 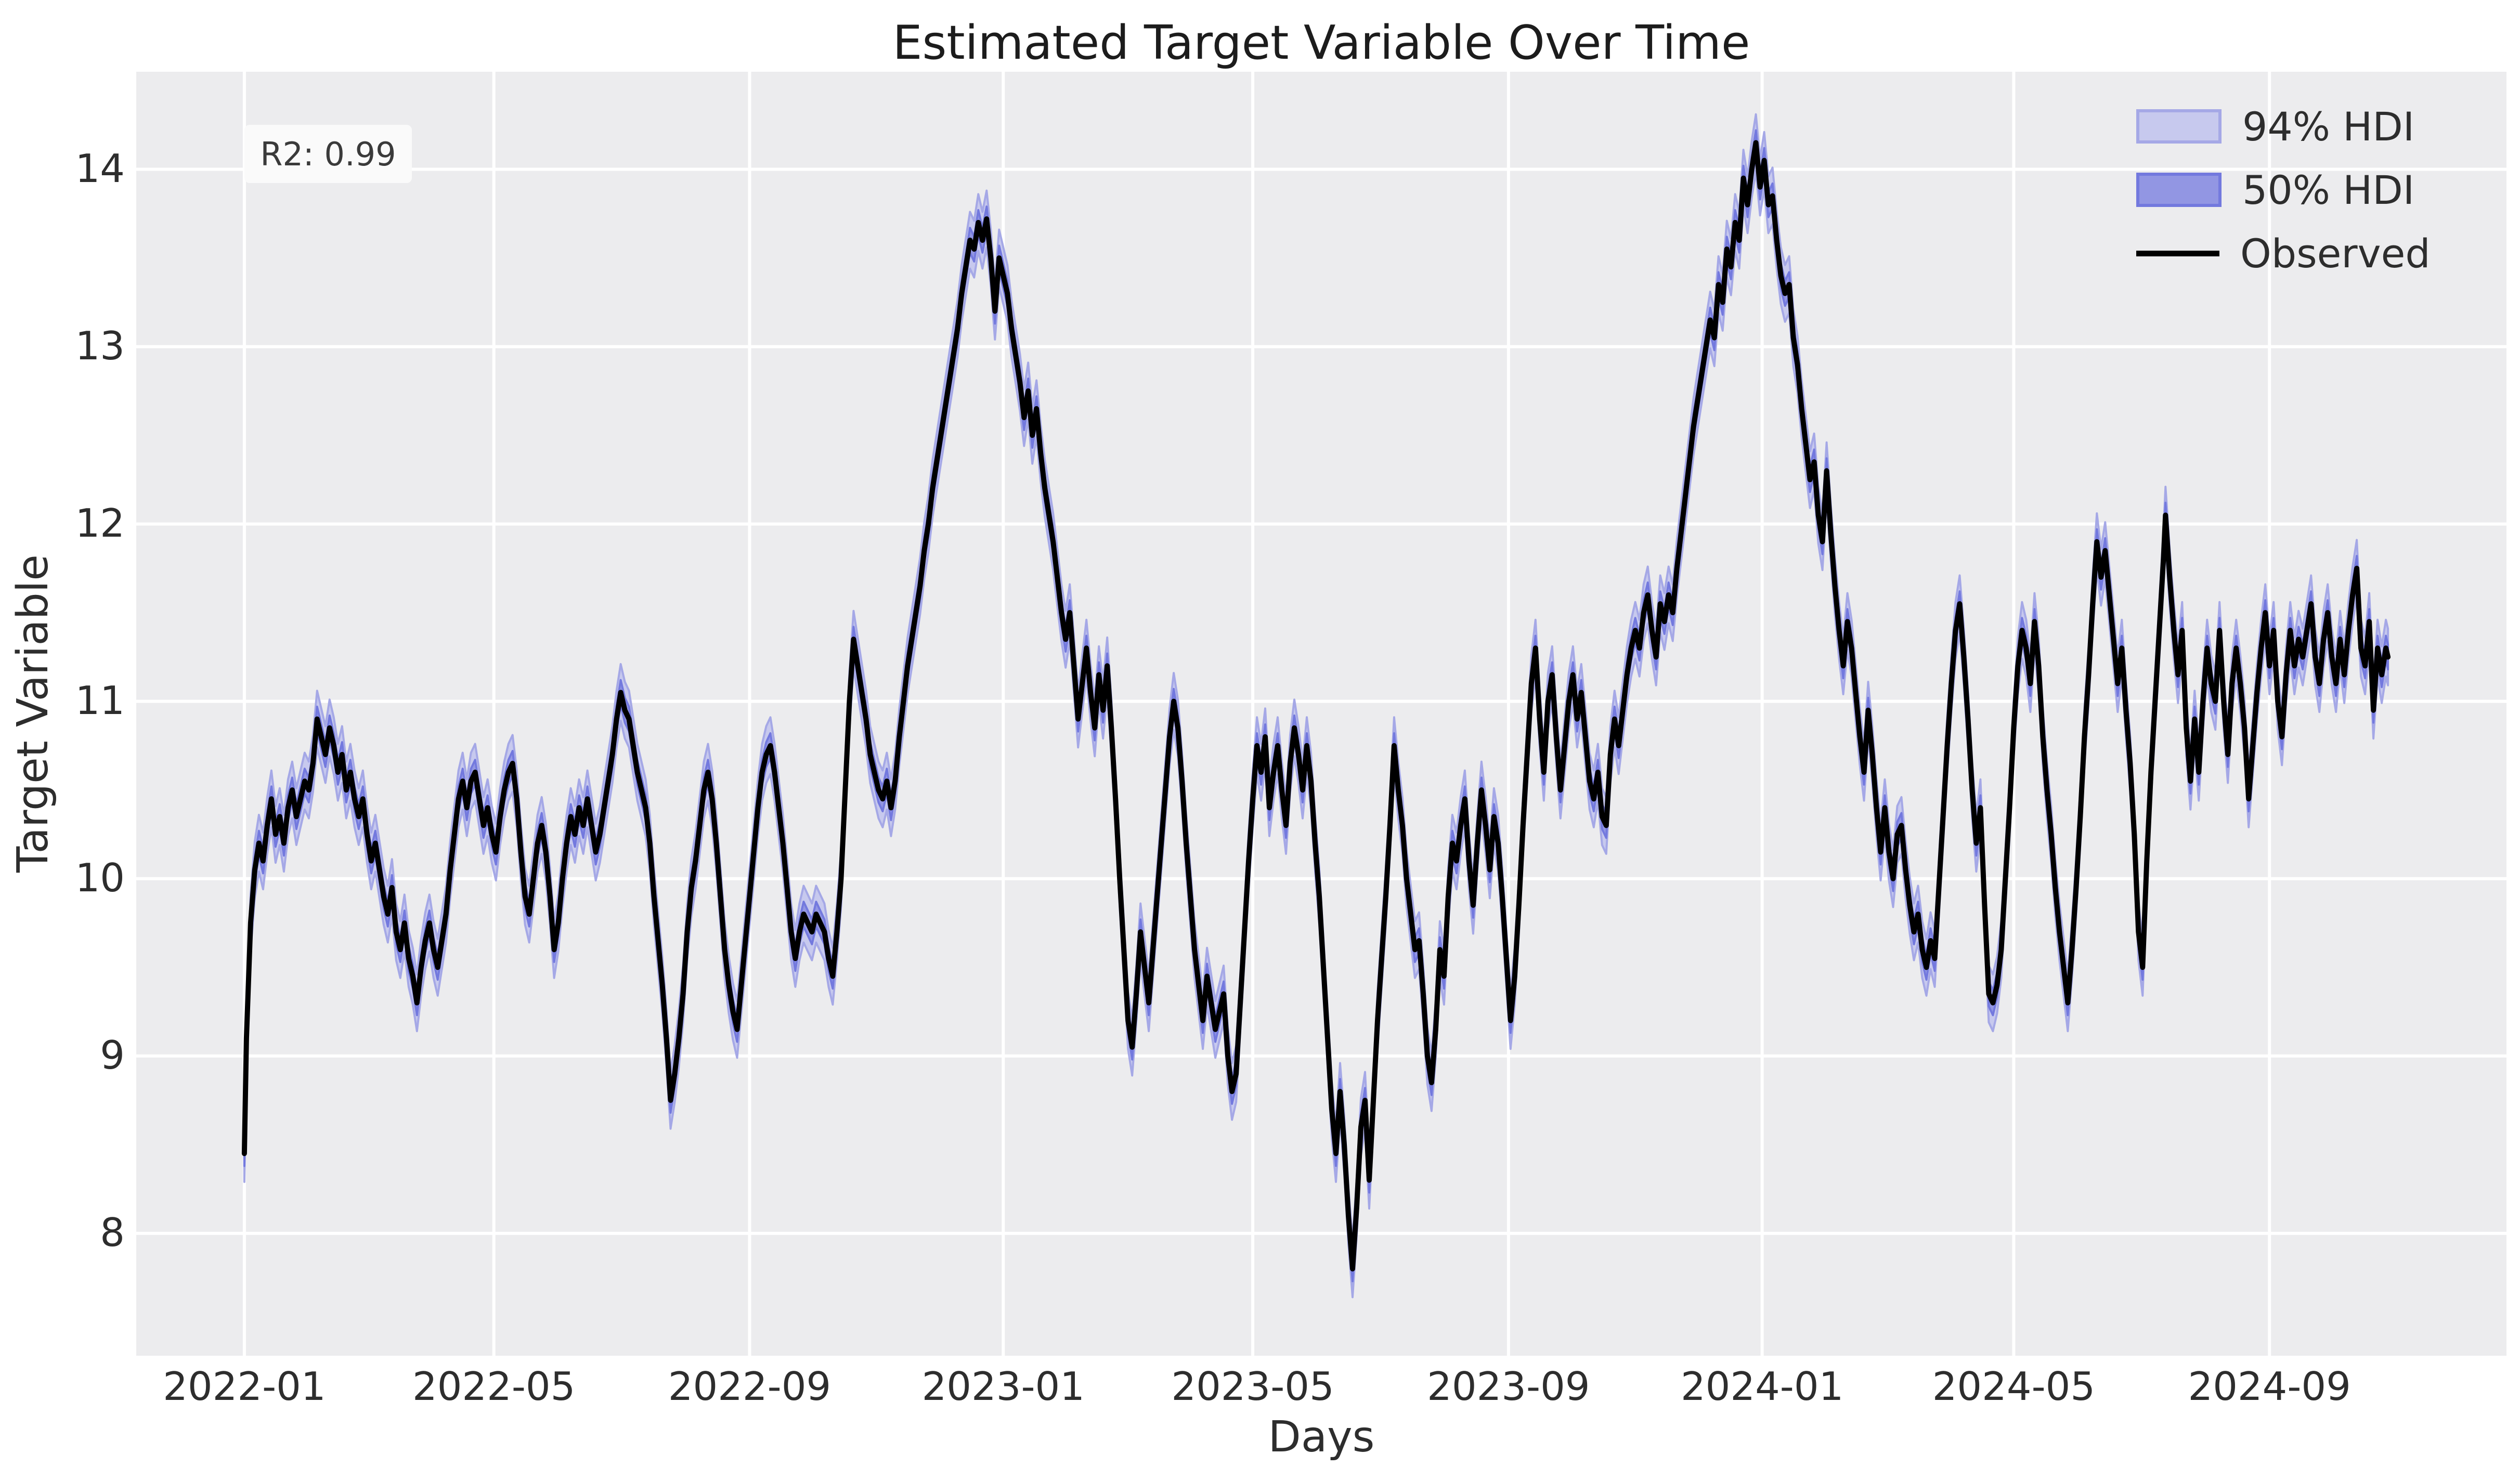 What do you see at coordinates (100, 345) in the screenshot?
I see `y-tick-label: 13` at bounding box center [100, 345].